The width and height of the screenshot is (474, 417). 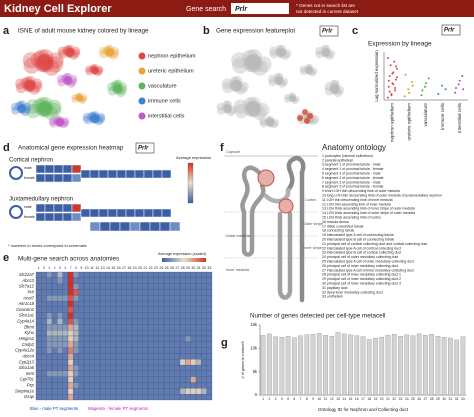 What do you see at coordinates (256, 394) in the screenshot?
I see `y-tick-label: 0` at bounding box center [256, 394].